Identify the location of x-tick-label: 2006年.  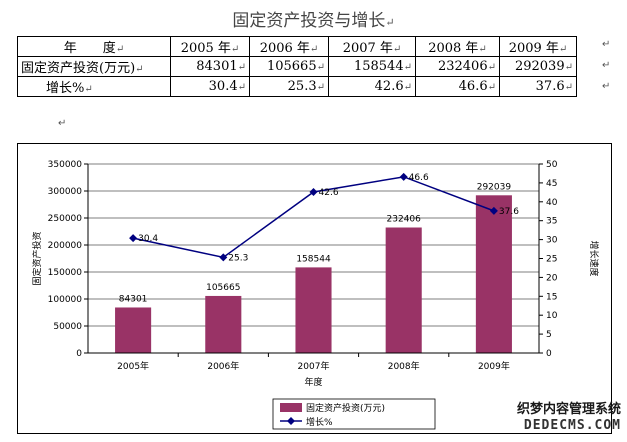
(223, 366).